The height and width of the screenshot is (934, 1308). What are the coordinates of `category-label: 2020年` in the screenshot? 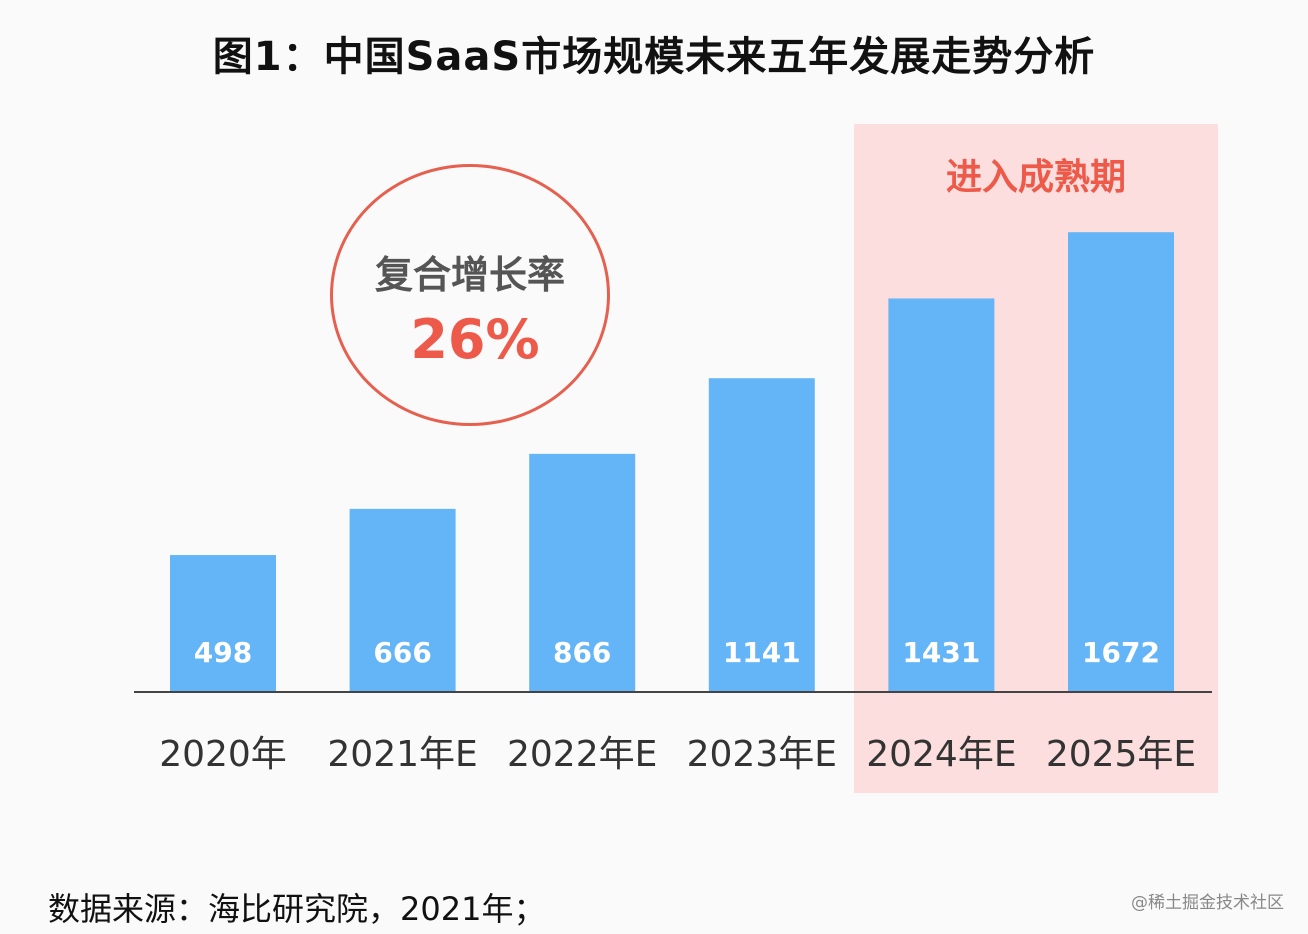 It's located at (223, 754).